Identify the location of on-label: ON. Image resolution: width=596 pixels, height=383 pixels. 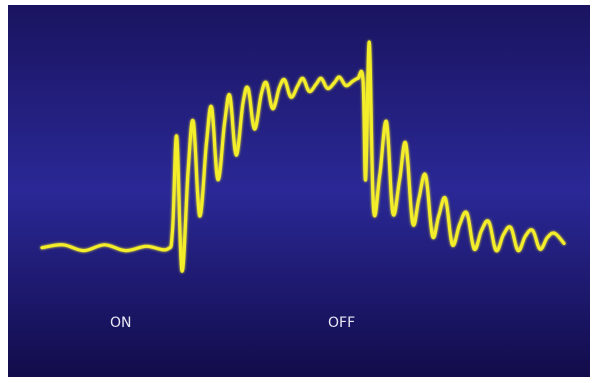
(121, 323).